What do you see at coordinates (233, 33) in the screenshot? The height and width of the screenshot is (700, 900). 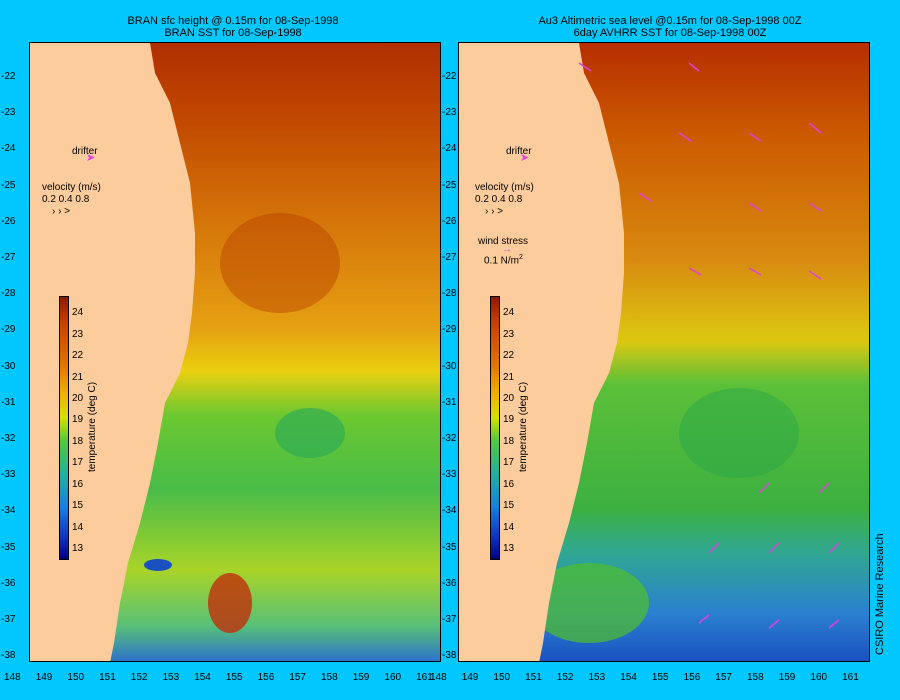 I see `left-title-line2: BRAN SST for 08-Sep-1998` at bounding box center [233, 33].